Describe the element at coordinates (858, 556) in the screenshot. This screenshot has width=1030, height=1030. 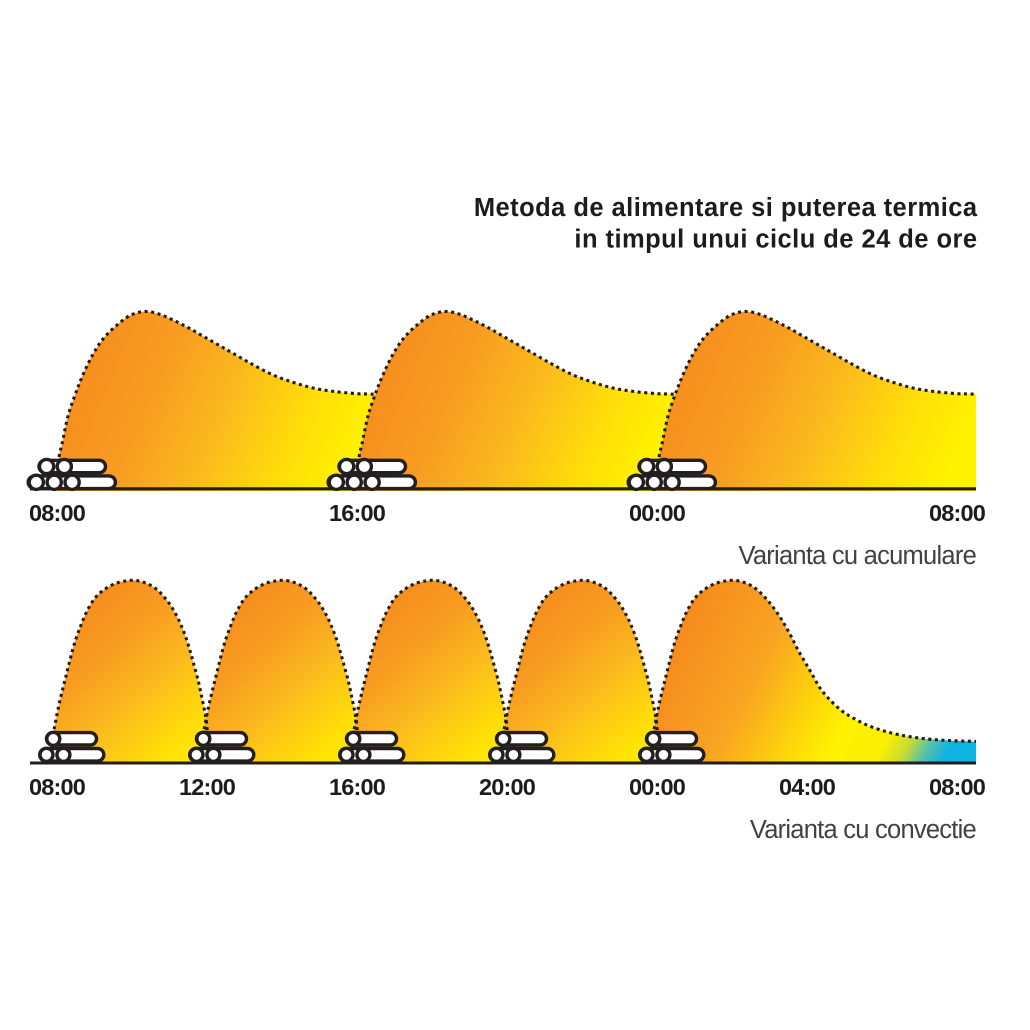
I see `svg-text: Varianta cu acumulare` at that location.